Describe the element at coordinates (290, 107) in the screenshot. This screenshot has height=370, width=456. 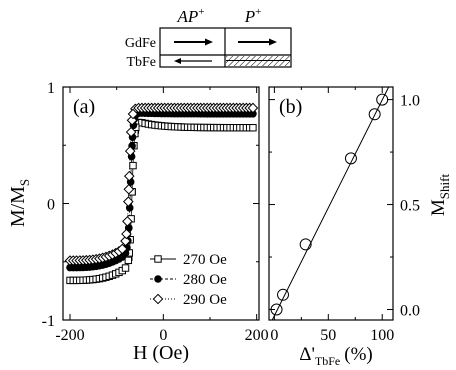
I see `panel-b-label: (b)` at that location.